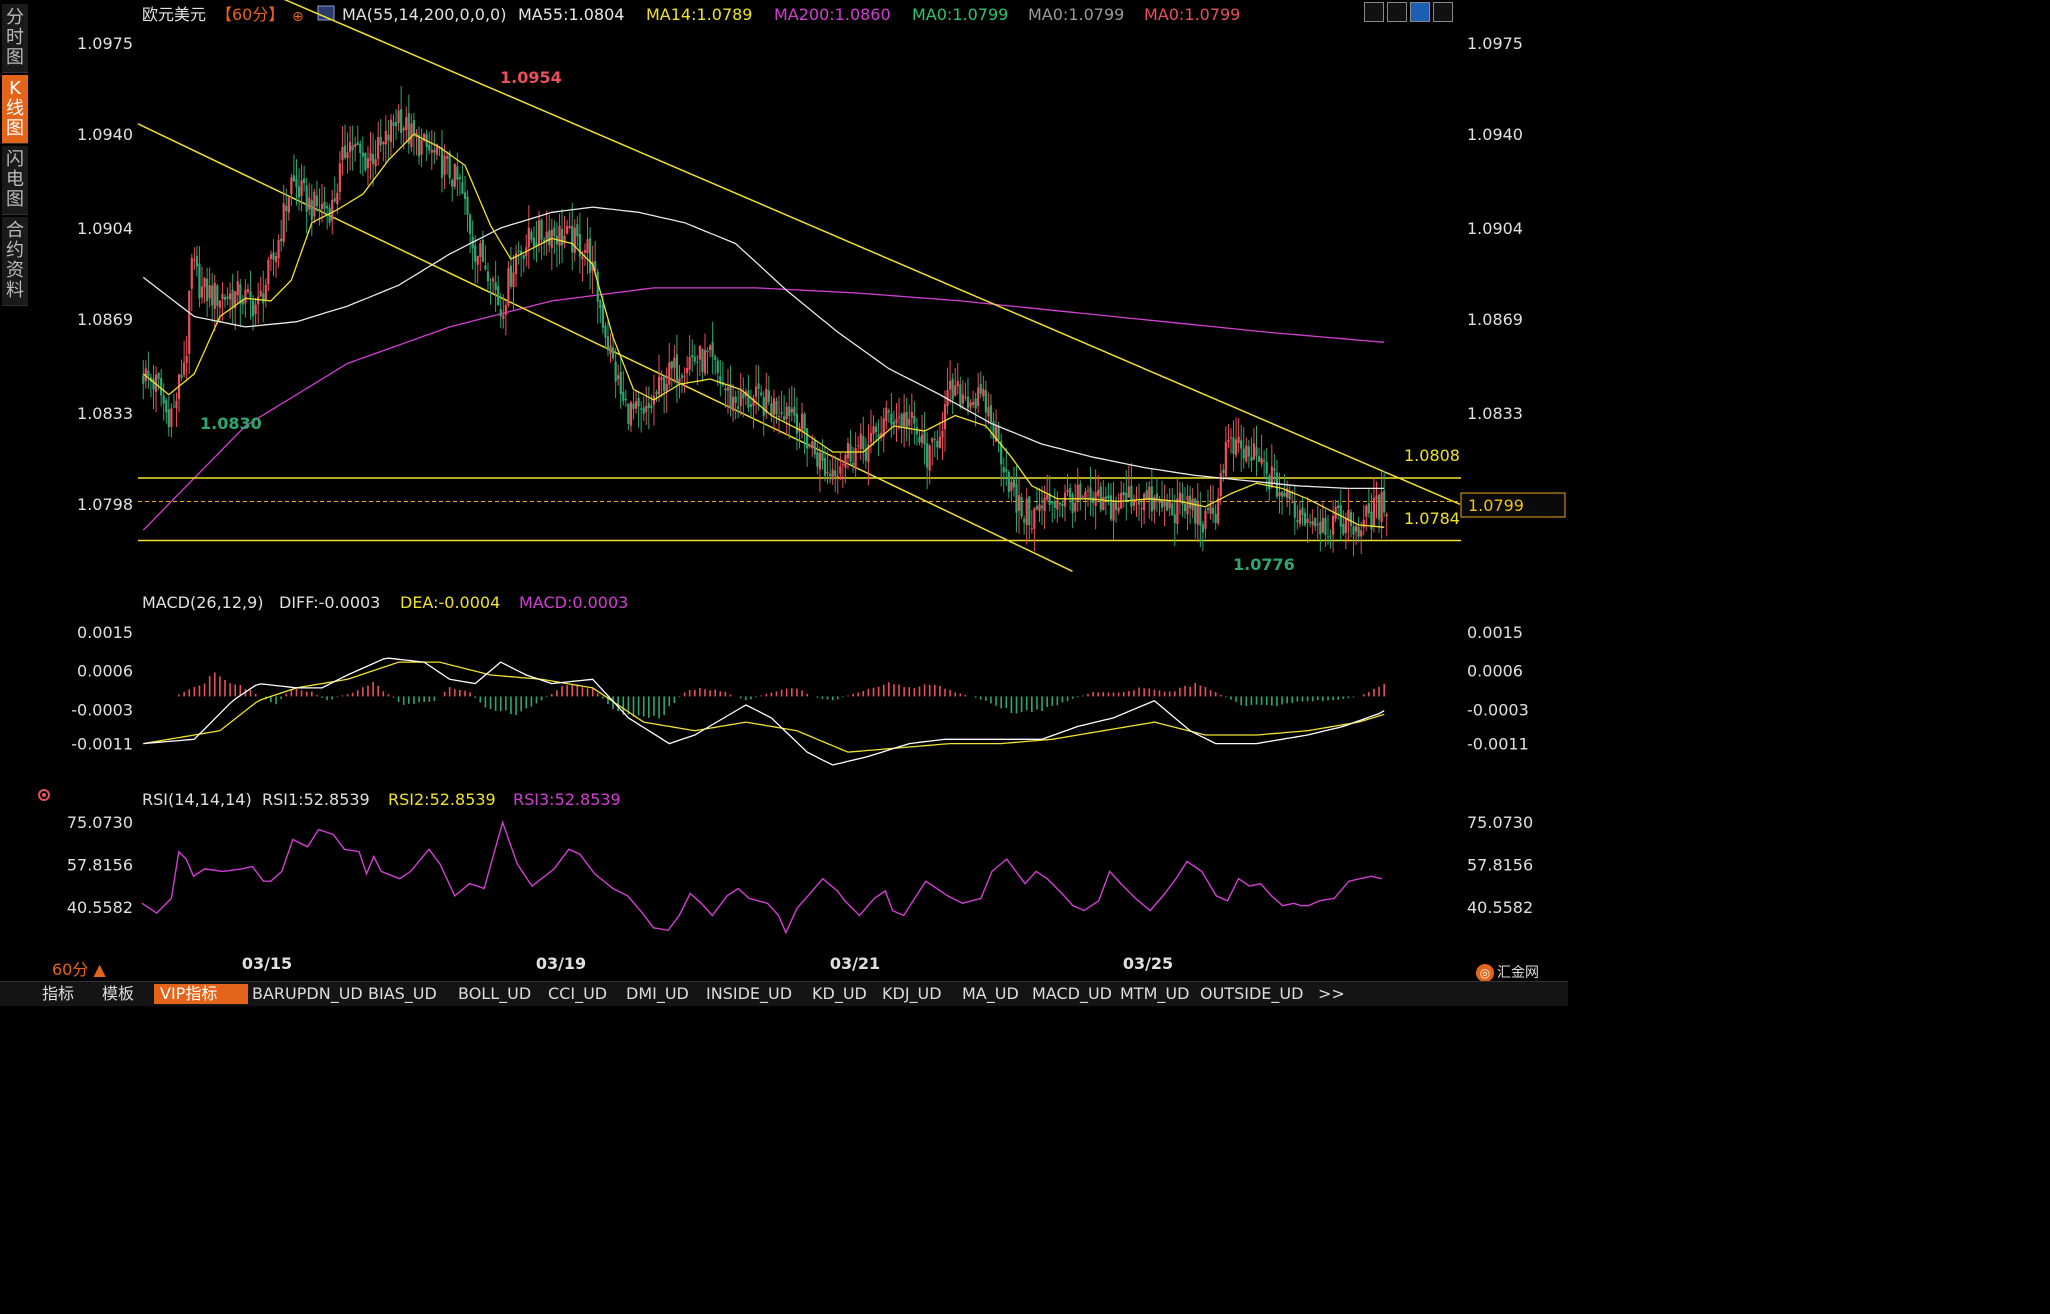 The height and width of the screenshot is (1314, 2050). What do you see at coordinates (657, 993) in the screenshot?
I see `indicator-dmi: DMI_UD` at bounding box center [657, 993].